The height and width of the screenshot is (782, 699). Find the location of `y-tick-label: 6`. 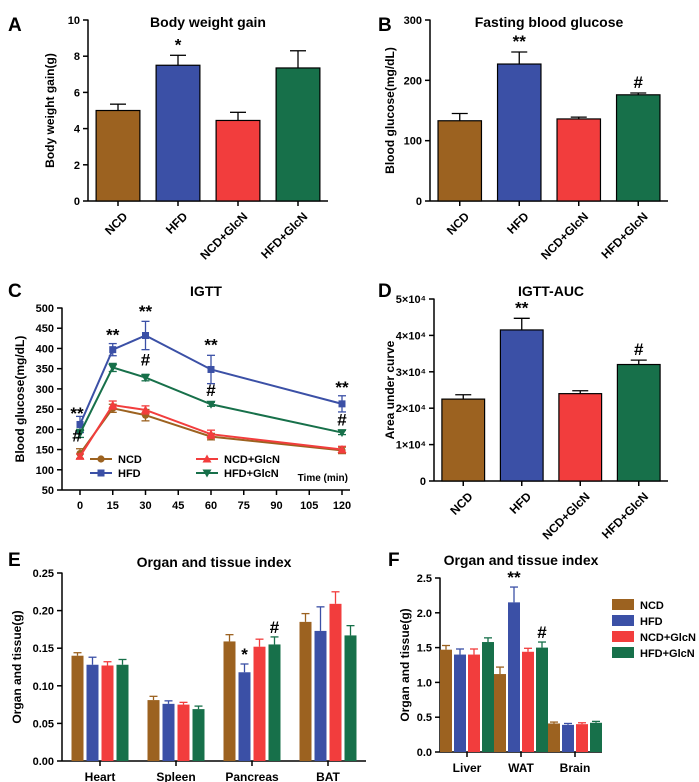

y-tick-label: 6 is located at coordinates (77, 93).